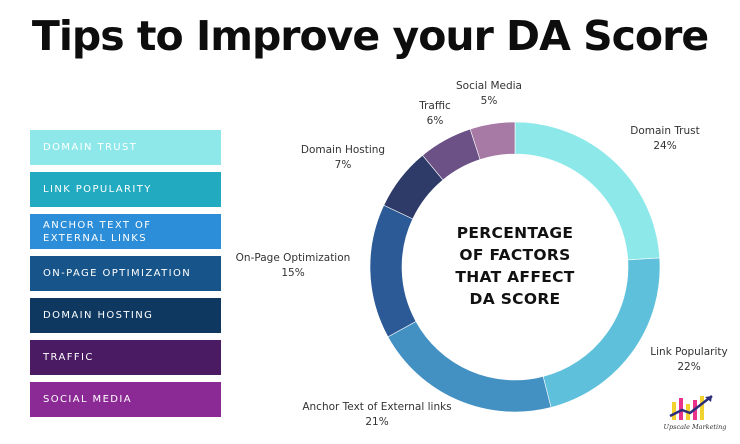 The height and width of the screenshot is (444, 740). I want to click on slice-value-label: 6%, so click(435, 121).